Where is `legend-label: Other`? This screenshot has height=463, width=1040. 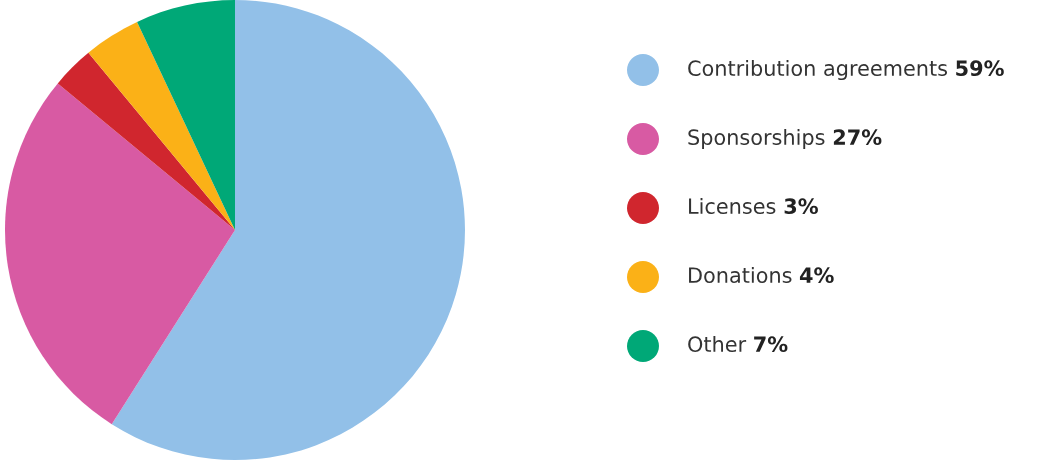 legend-label: Other is located at coordinates (717, 344).